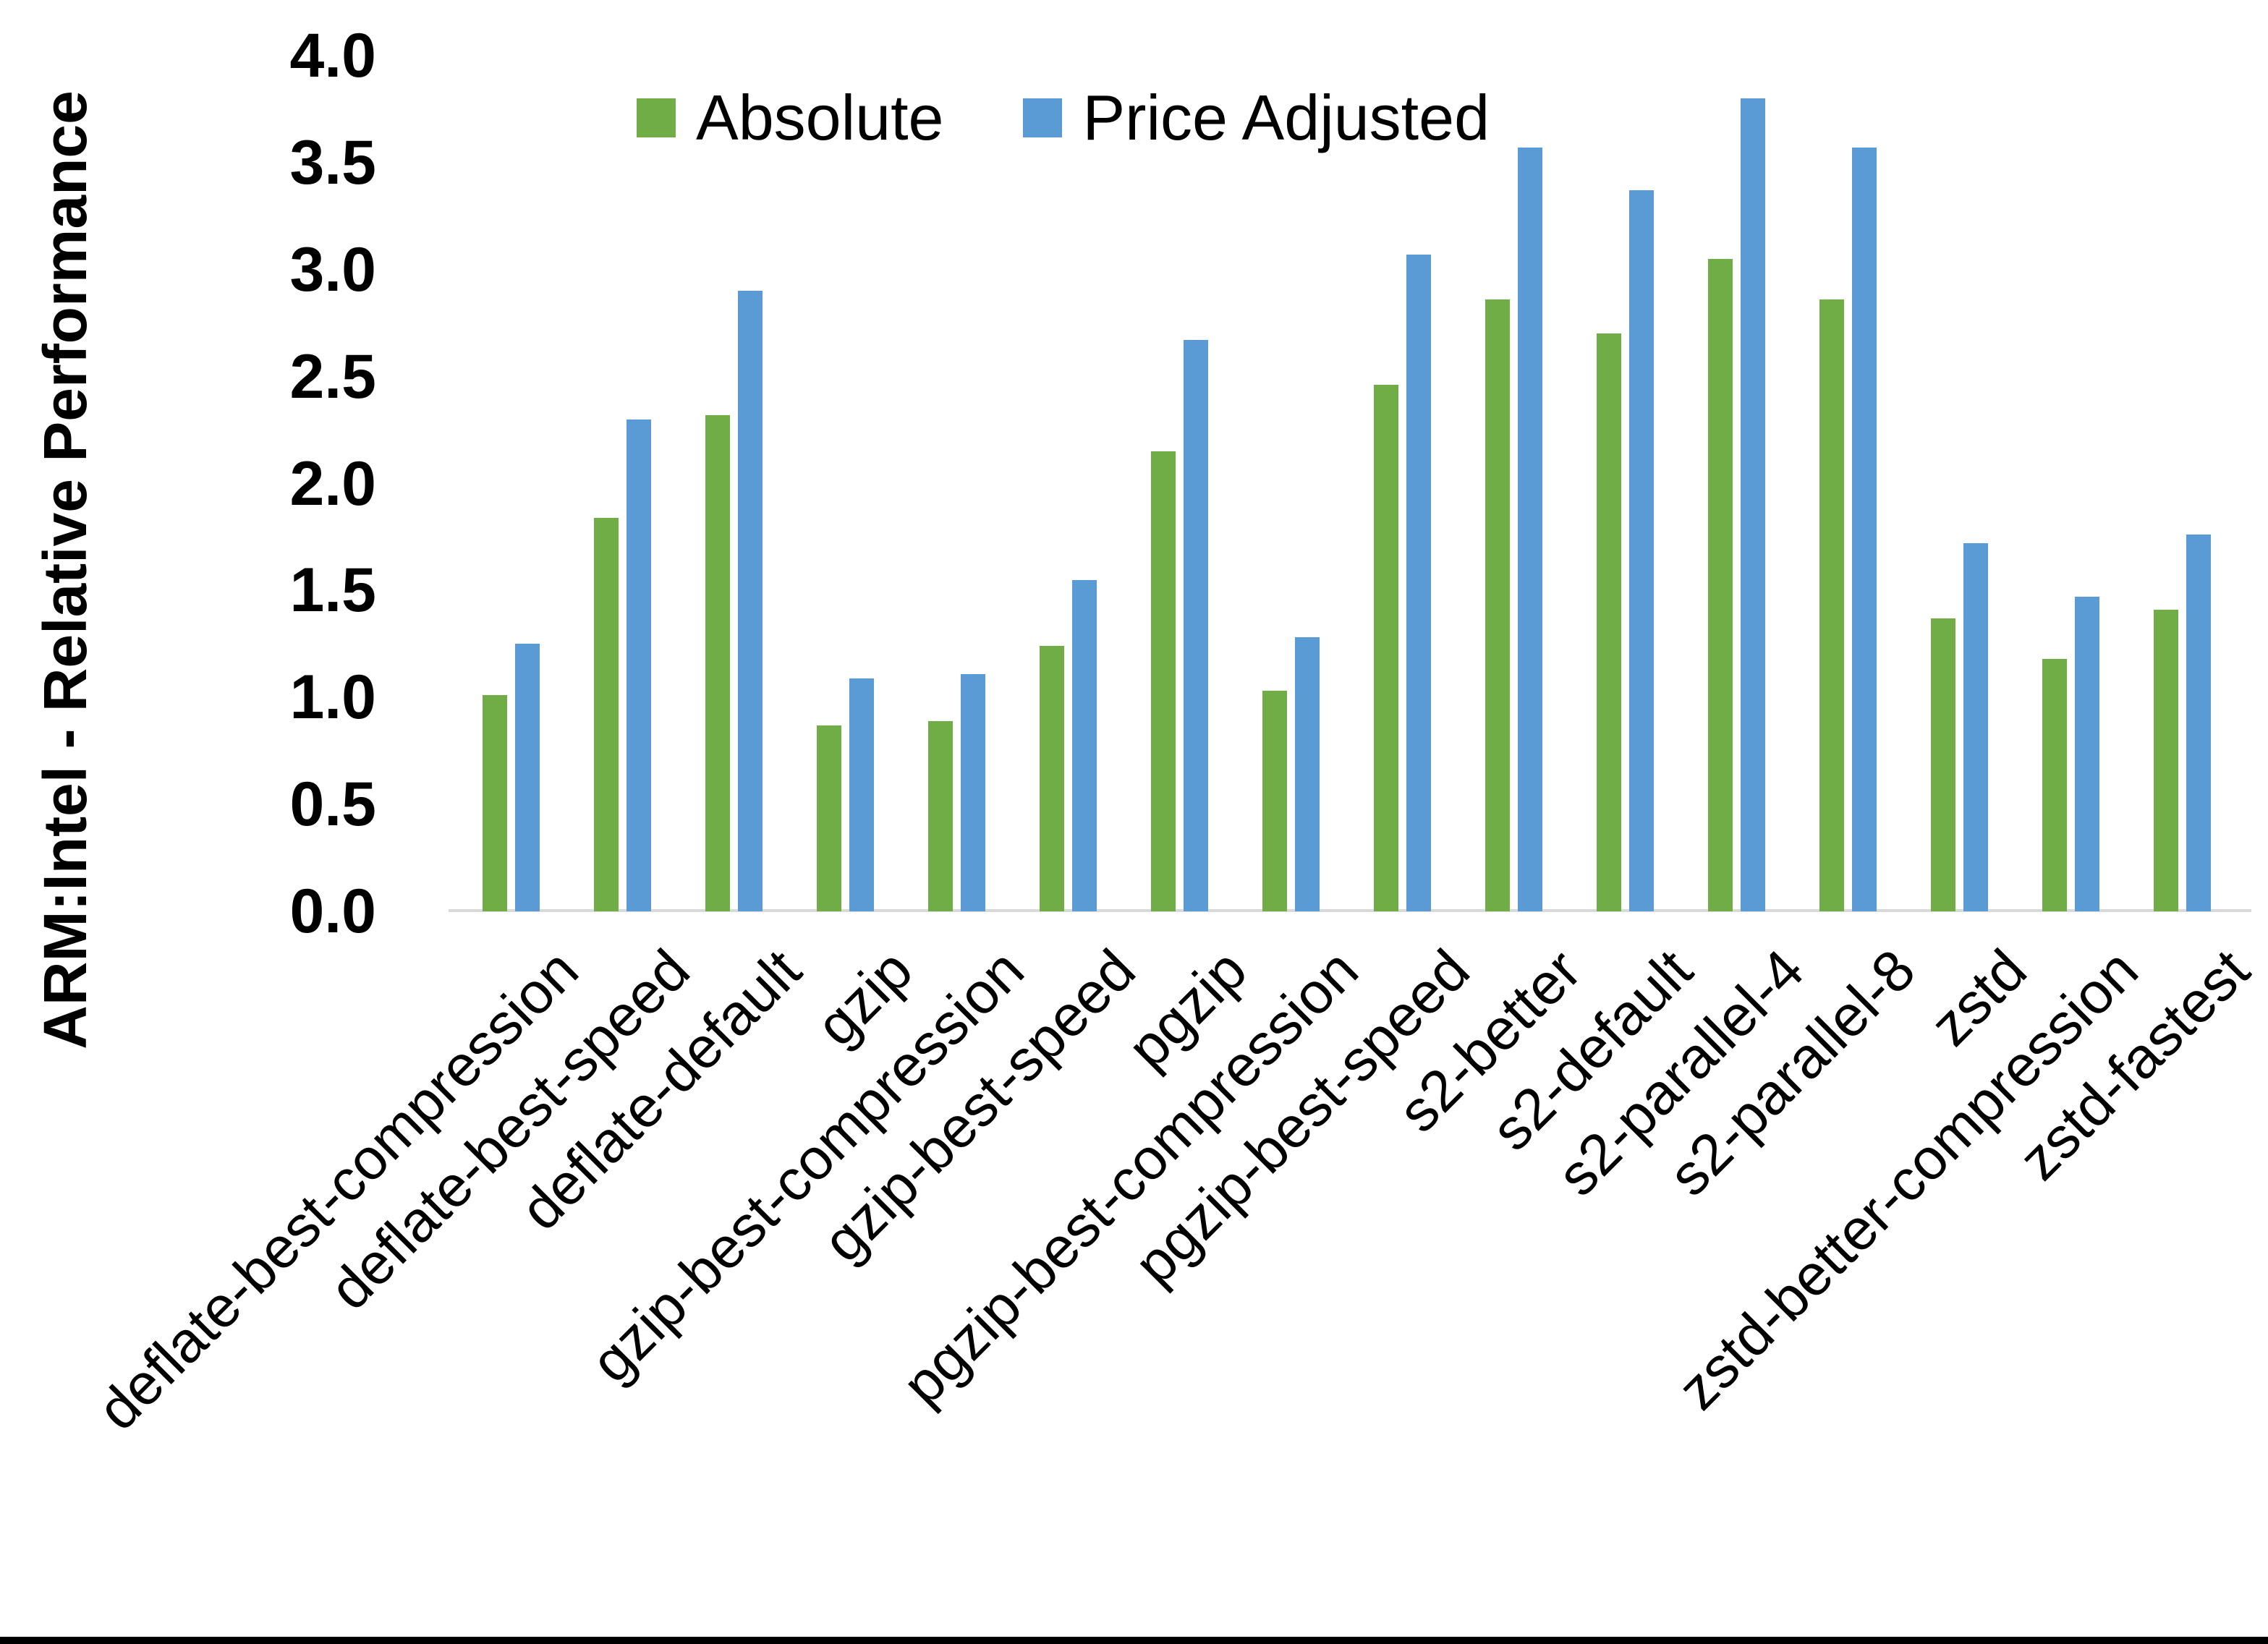 Image resolution: width=2268 pixels, height=1644 pixels. Describe the element at coordinates (1134, 1640) in the screenshot. I see `figure-bottom-border` at that location.